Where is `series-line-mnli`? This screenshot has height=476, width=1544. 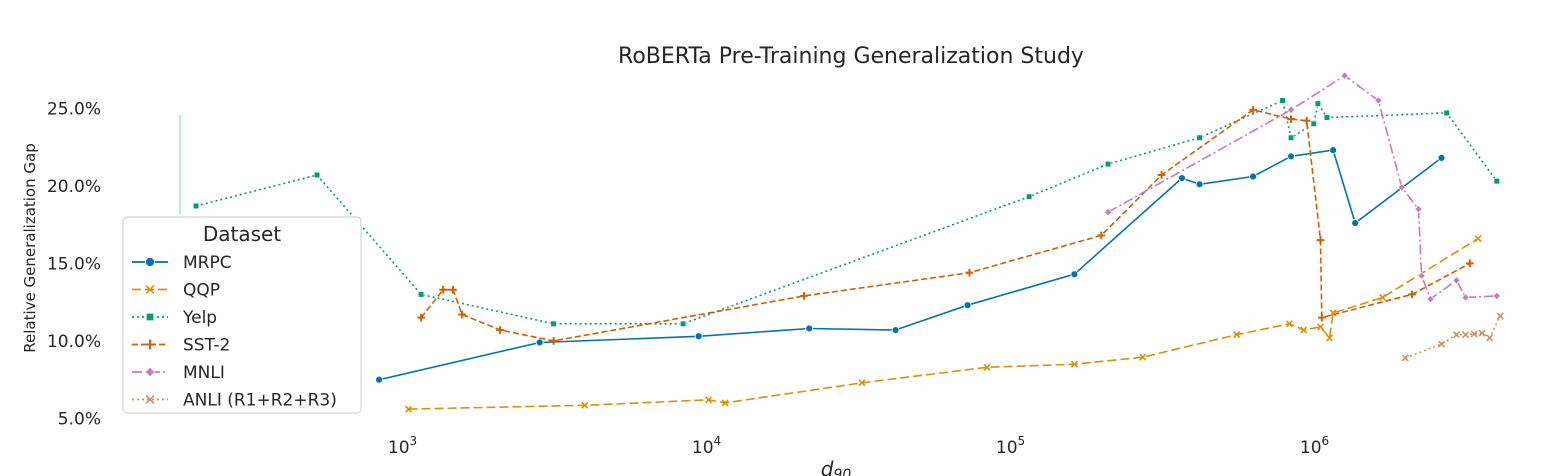
series-line-mnli is located at coordinates (1302, 187).